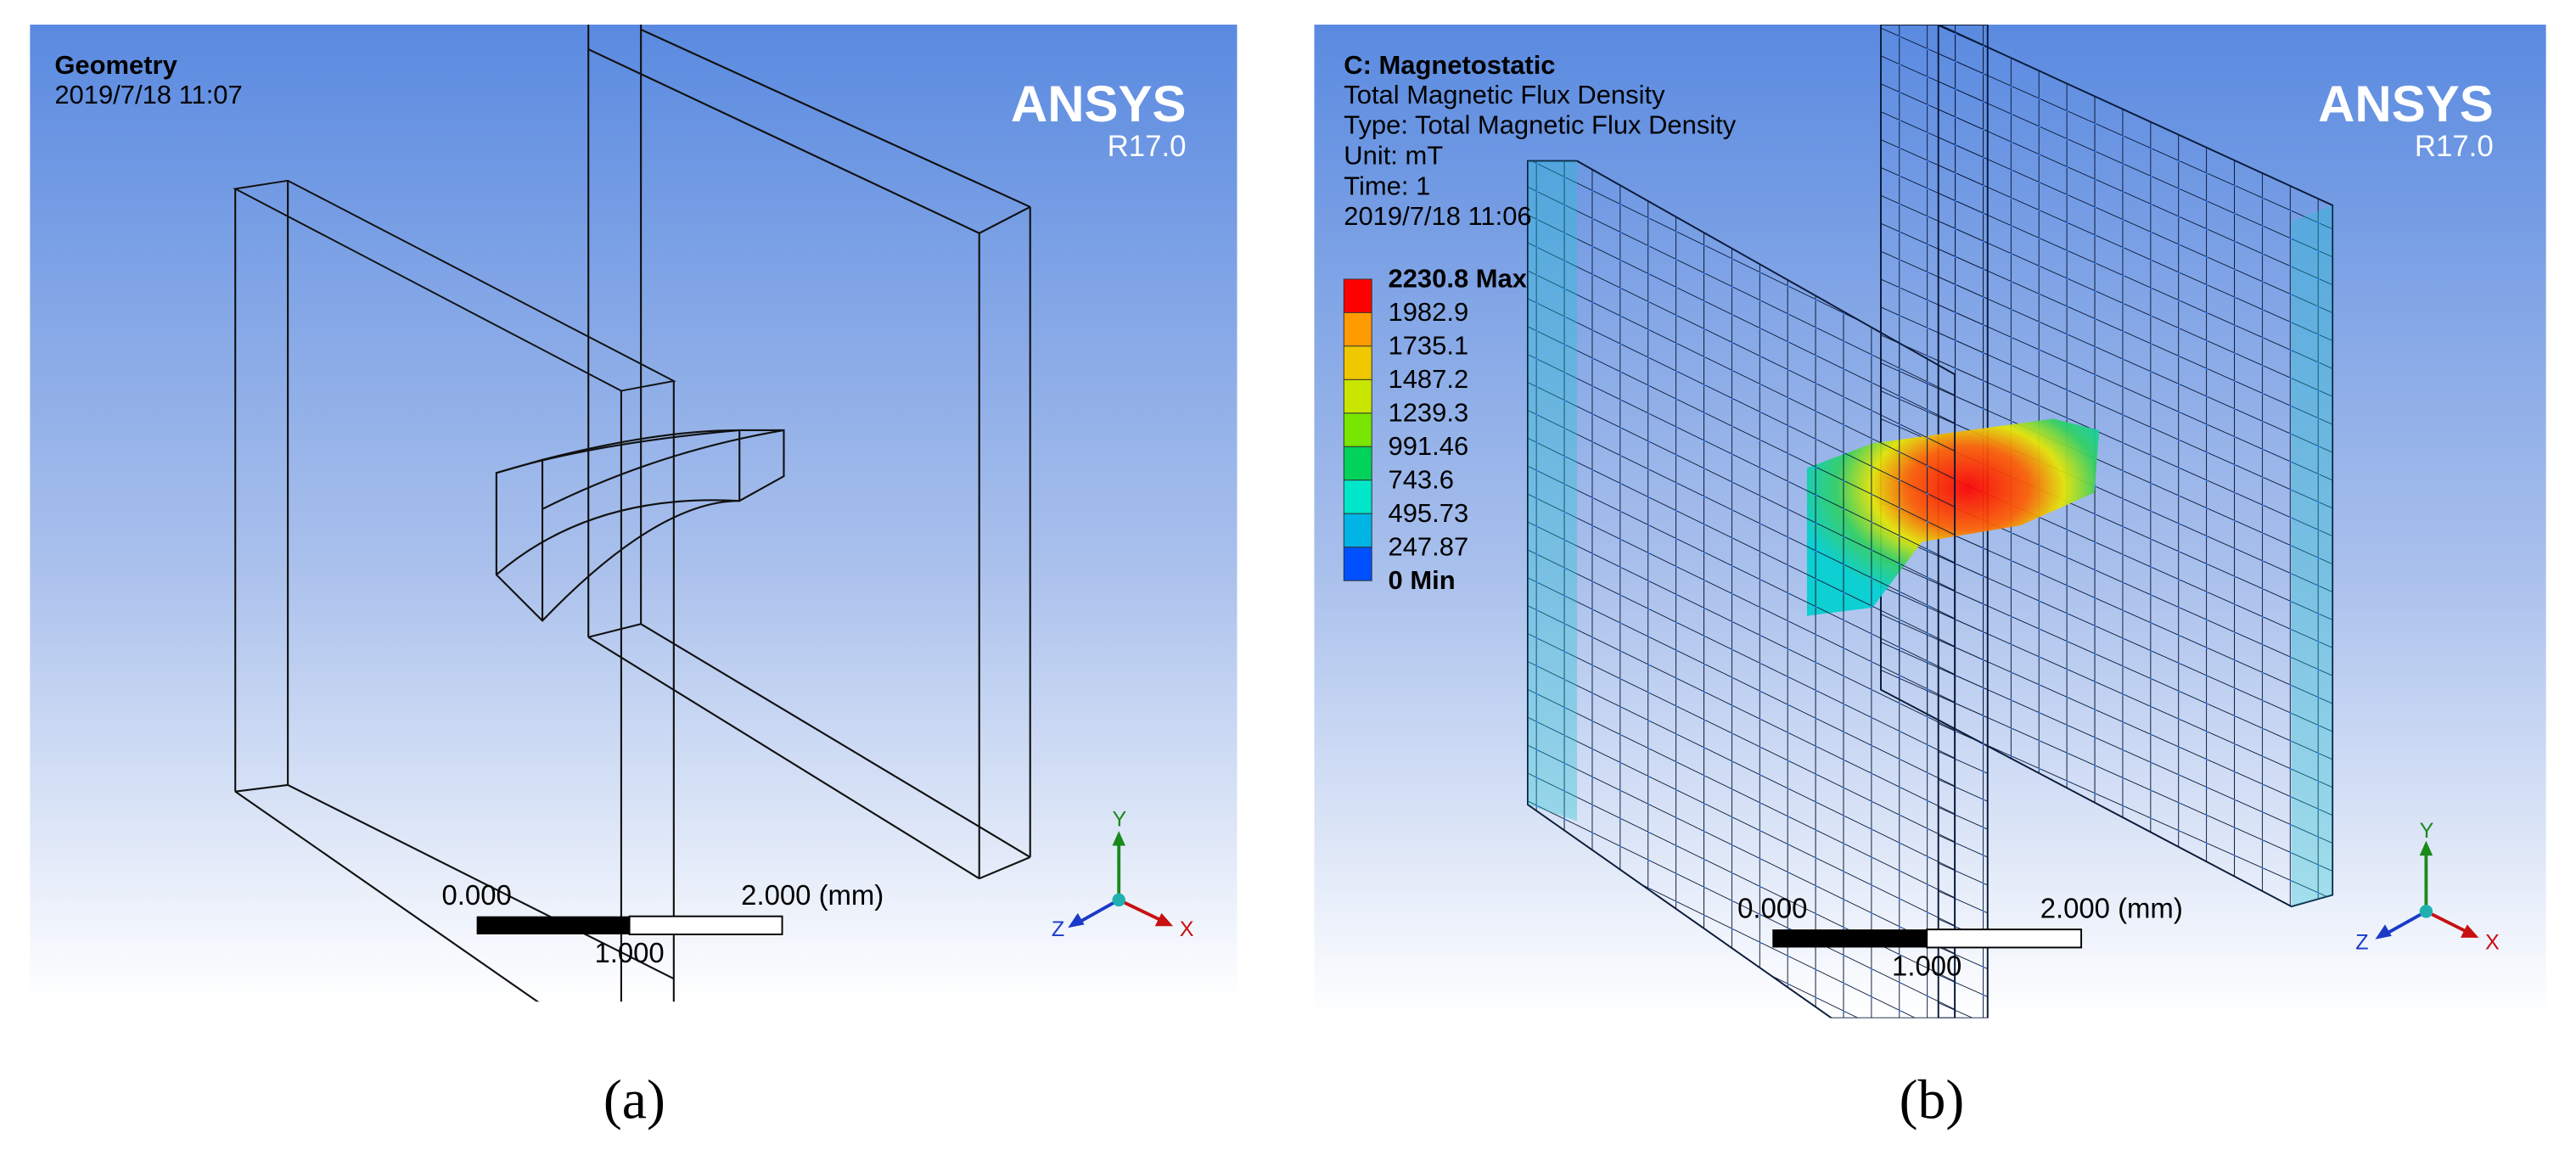  I want to click on mesh-plate-left-edge, so click(1553, 491).